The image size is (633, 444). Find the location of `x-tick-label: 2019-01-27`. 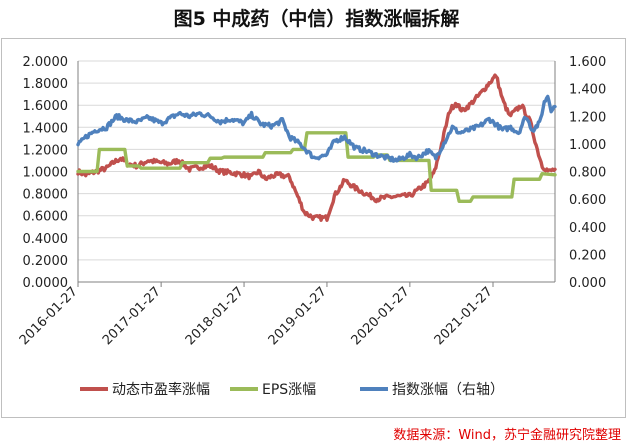

x-tick-label: 2019-01-27 is located at coordinates (298, 316).